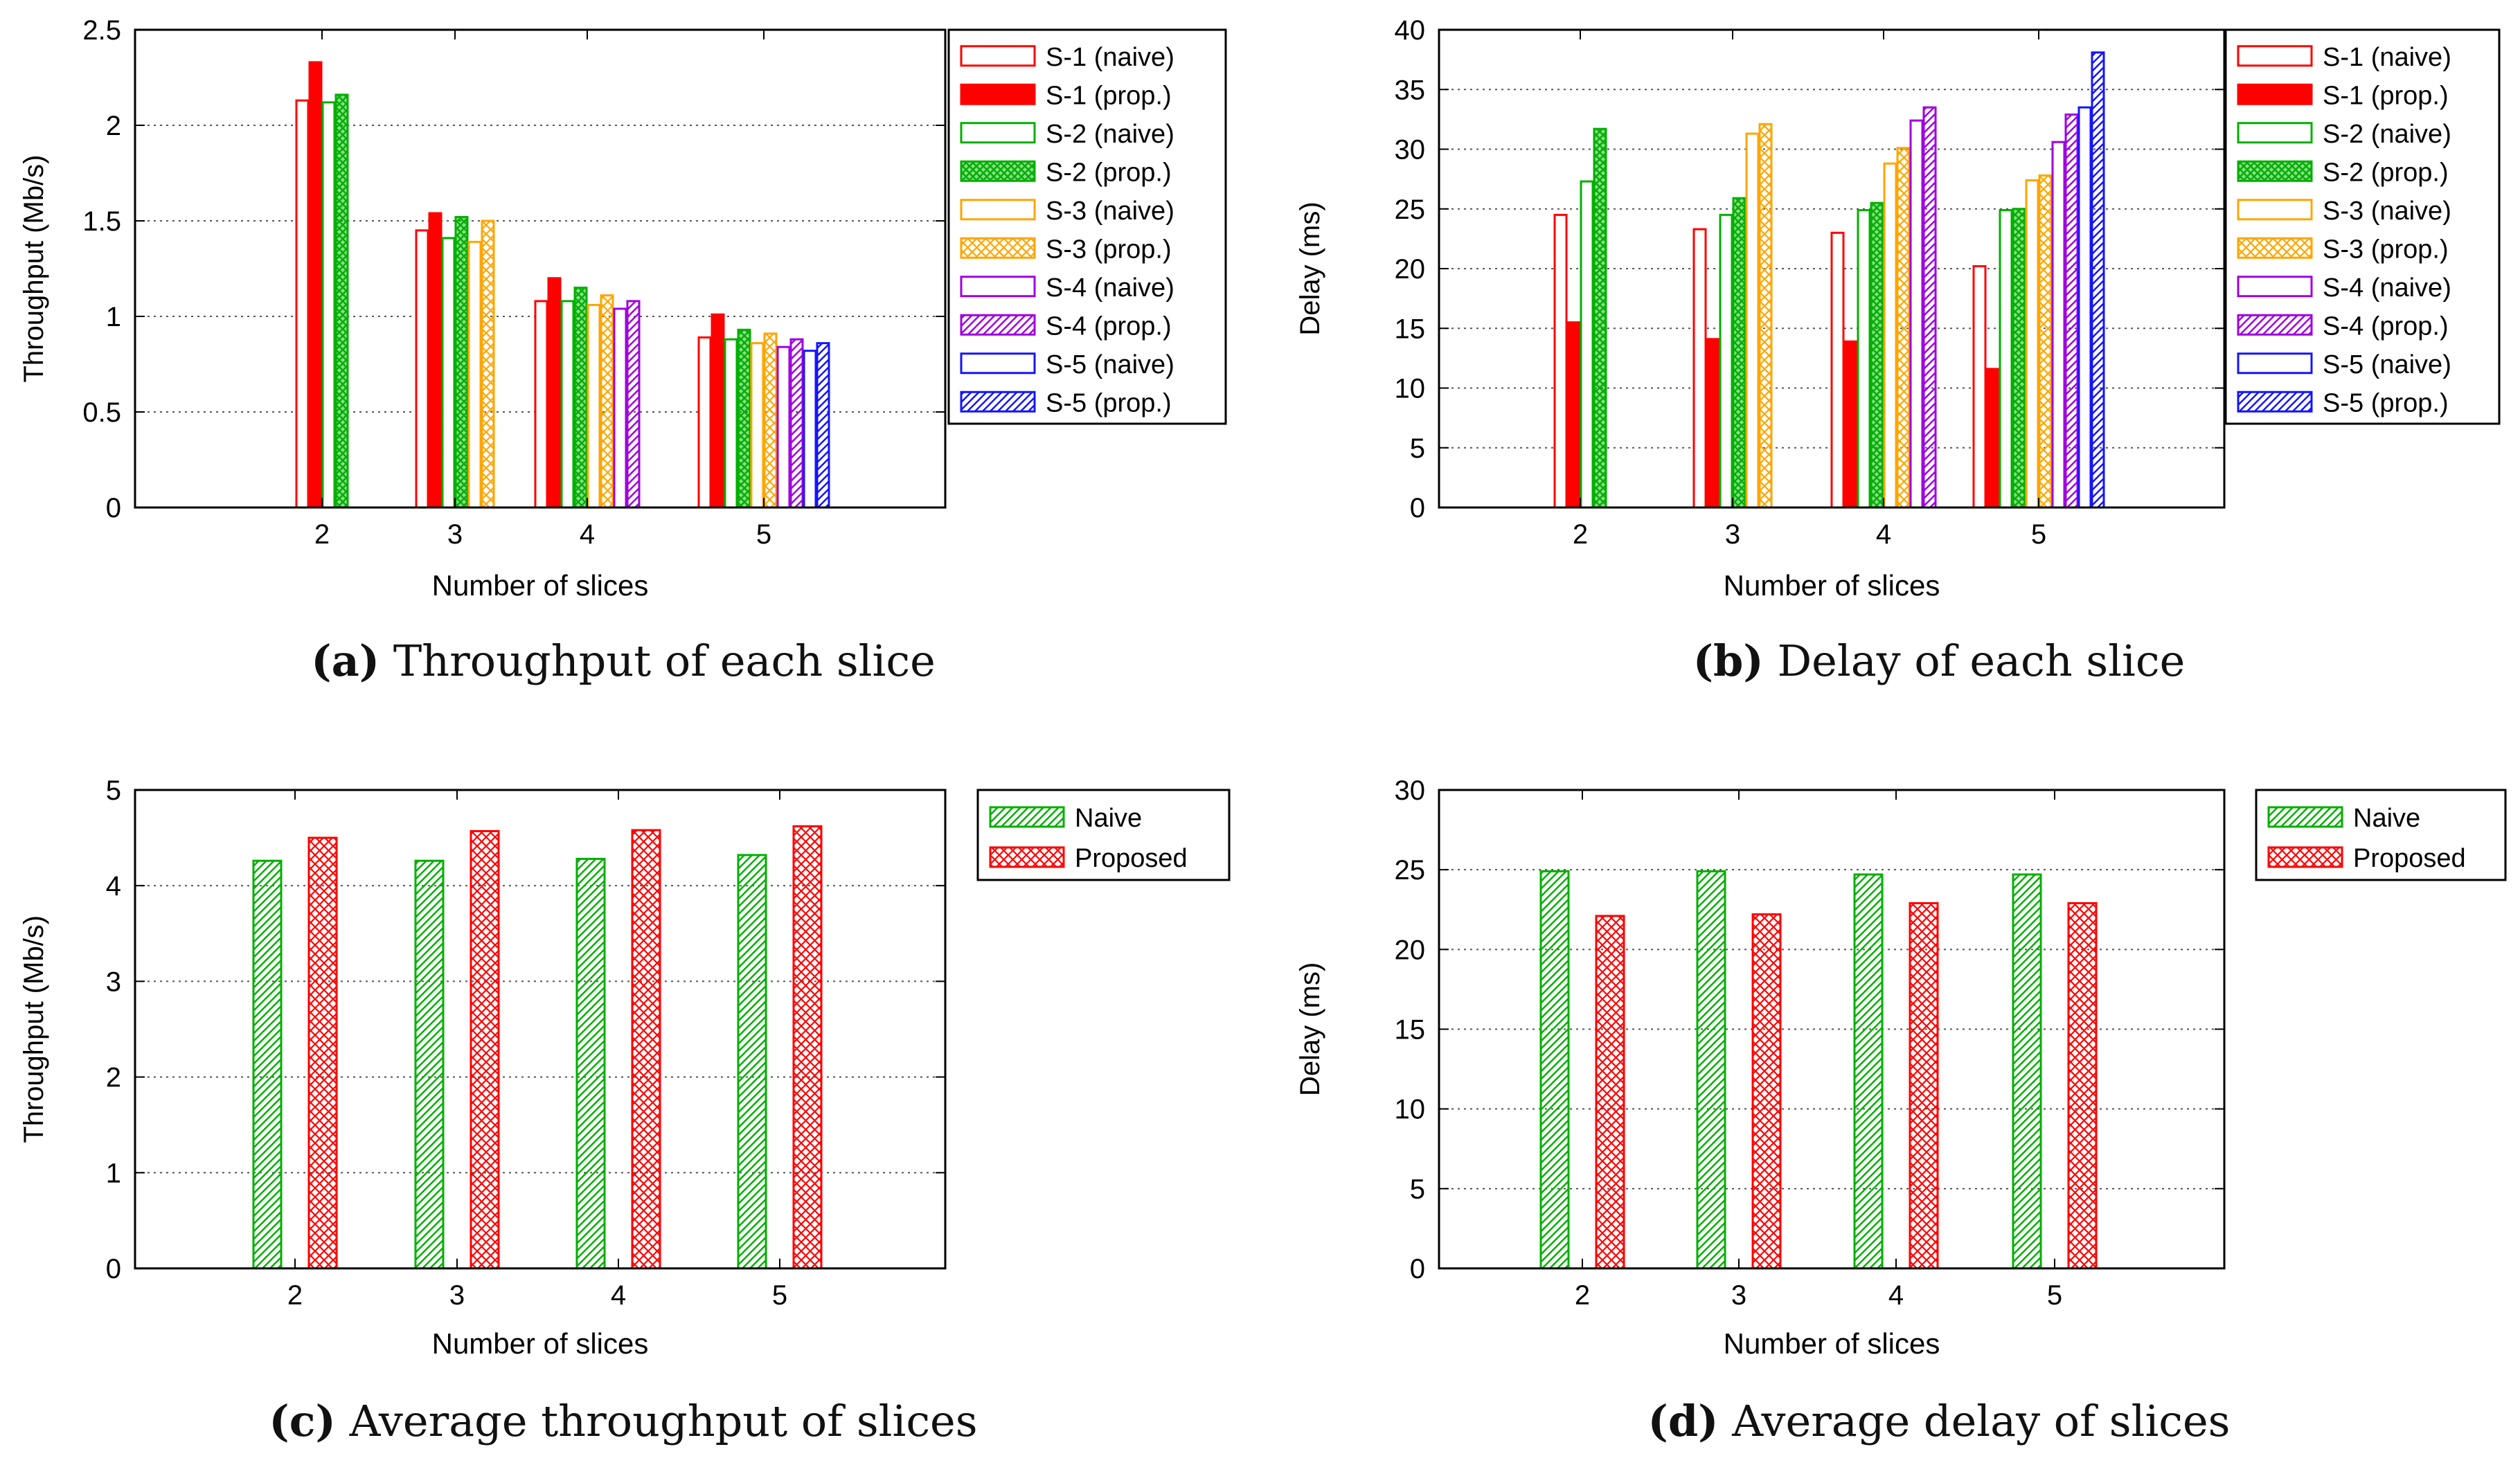 The width and height of the screenshot is (2520, 1465). Describe the element at coordinates (1981, 661) in the screenshot. I see `caption-b-text: Delay of each slice` at that location.